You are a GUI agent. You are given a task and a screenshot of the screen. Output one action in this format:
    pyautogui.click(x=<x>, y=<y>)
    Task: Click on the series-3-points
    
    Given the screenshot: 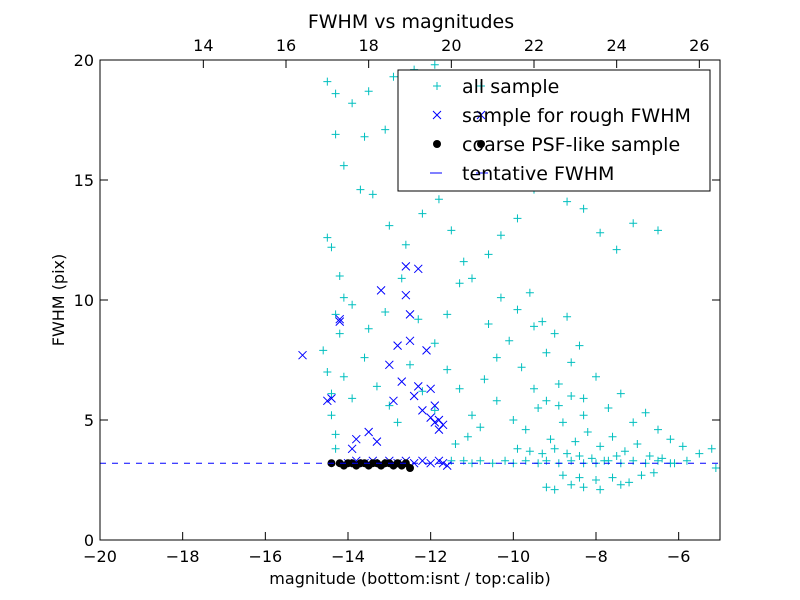 What is the action you would take?
    pyautogui.click(x=370, y=465)
    